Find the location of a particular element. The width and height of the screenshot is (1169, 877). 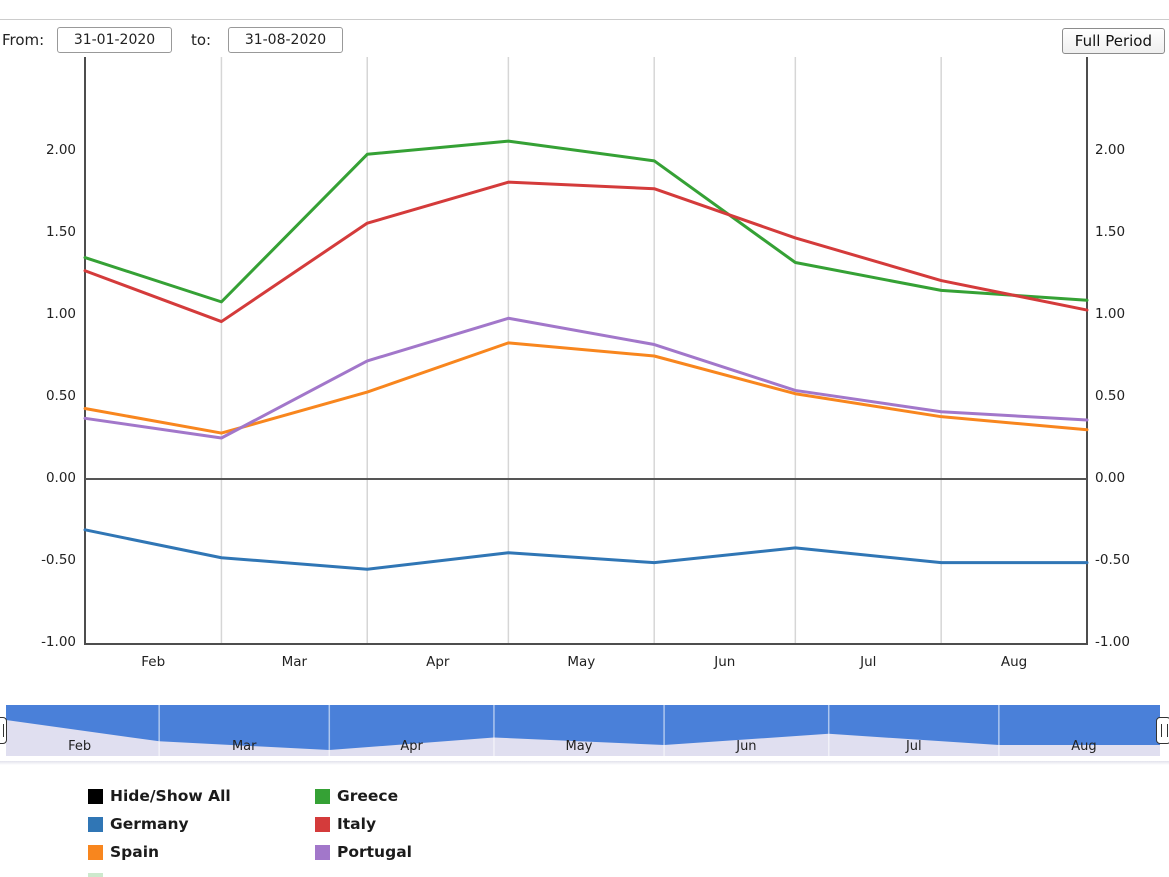

series-line-italy is located at coordinates (586, 252).